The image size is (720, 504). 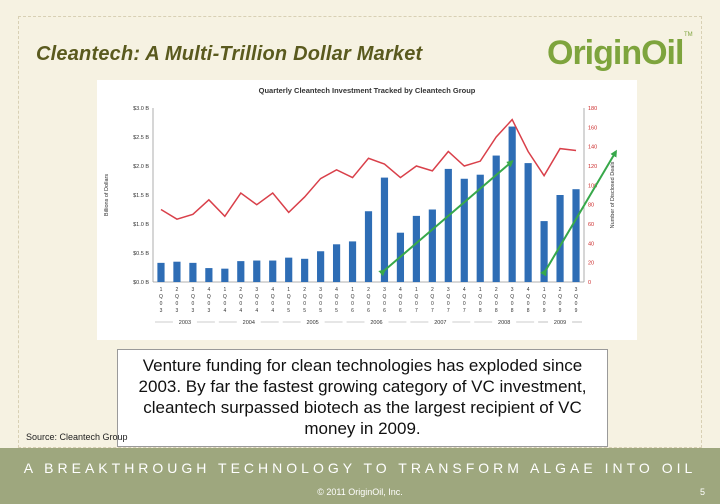 What do you see at coordinates (141, 196) in the screenshot?
I see `y-tick-label: $1.5 B` at bounding box center [141, 196].